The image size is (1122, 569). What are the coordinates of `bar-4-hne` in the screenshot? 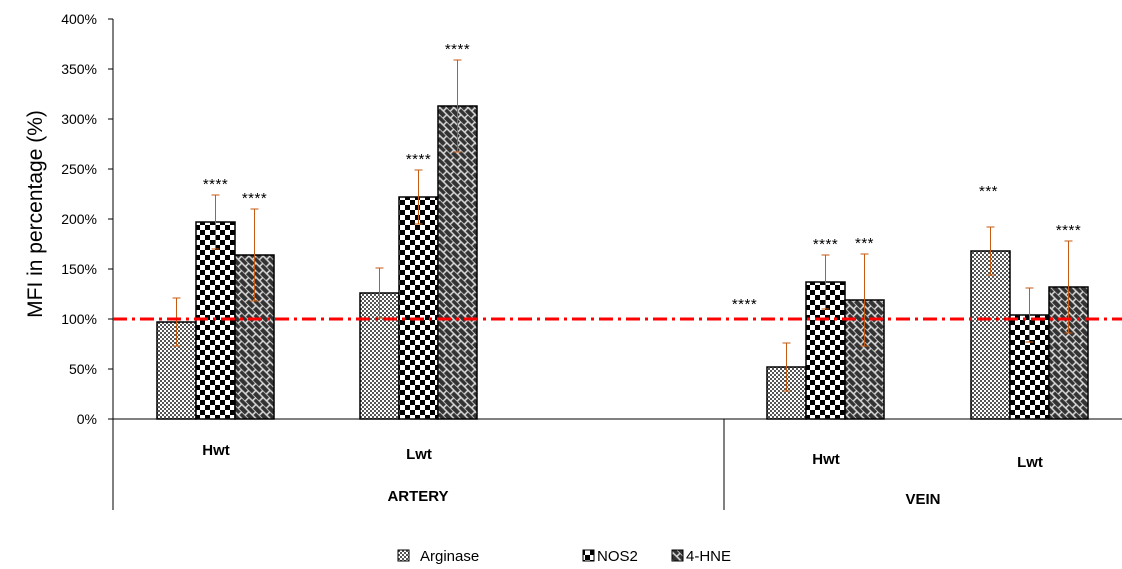 It's located at (457, 262).